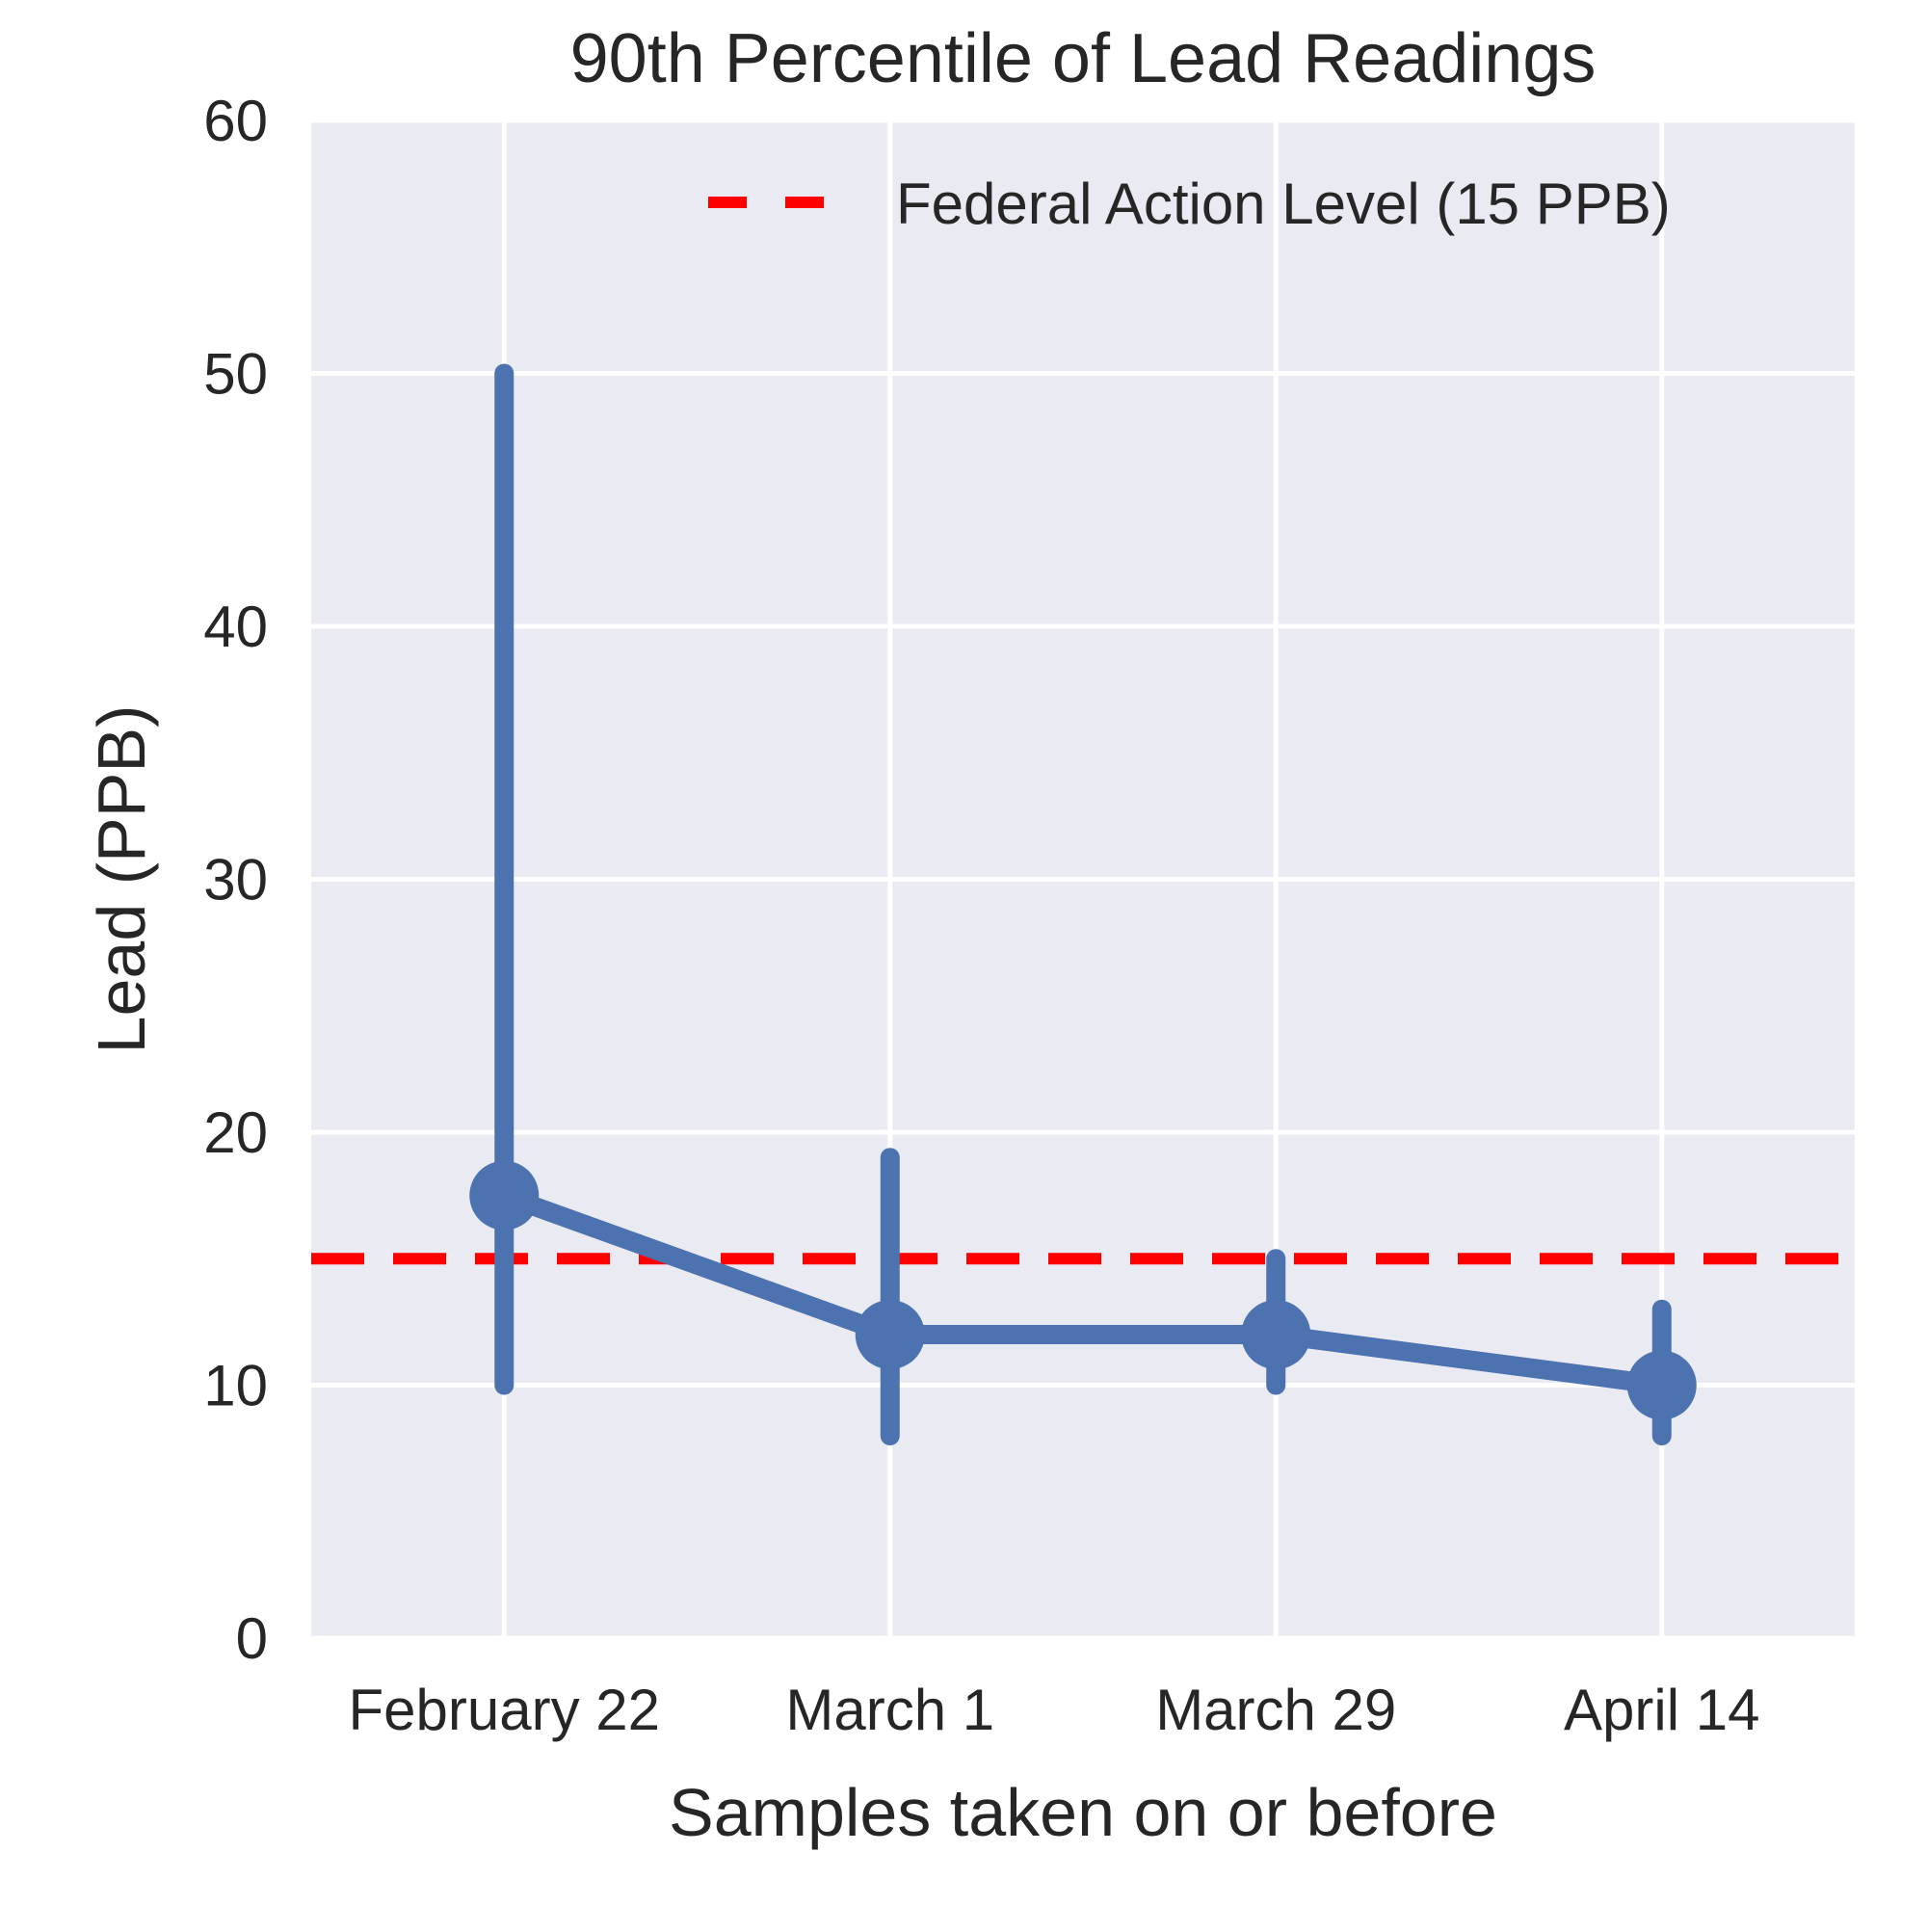  I want to click on x-tick-label: April 14, so click(1661, 1710).